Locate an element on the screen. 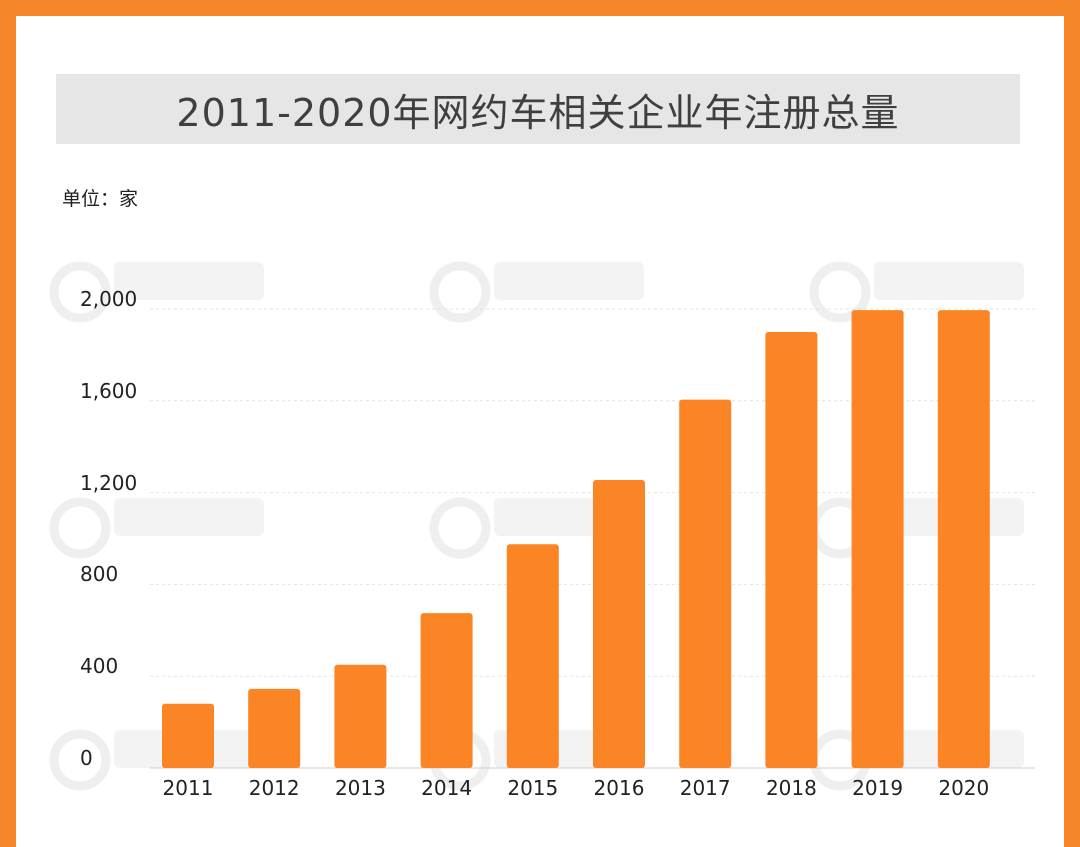 This screenshot has height=847, width=1080. bar-2012 is located at coordinates (274, 728).